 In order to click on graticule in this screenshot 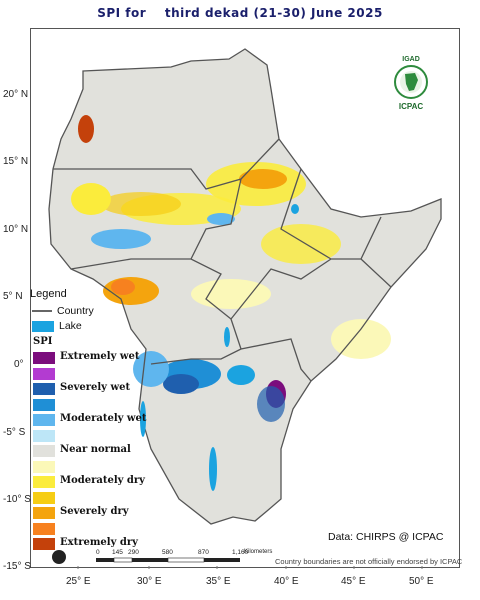, I will do `click(250, 567)`.